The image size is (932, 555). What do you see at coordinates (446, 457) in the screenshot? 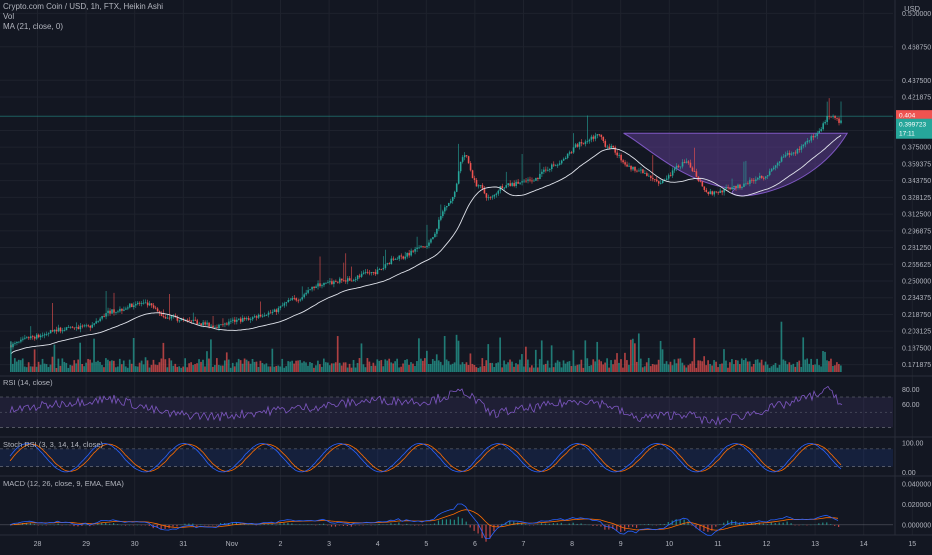
I see `stoch-band` at bounding box center [446, 457].